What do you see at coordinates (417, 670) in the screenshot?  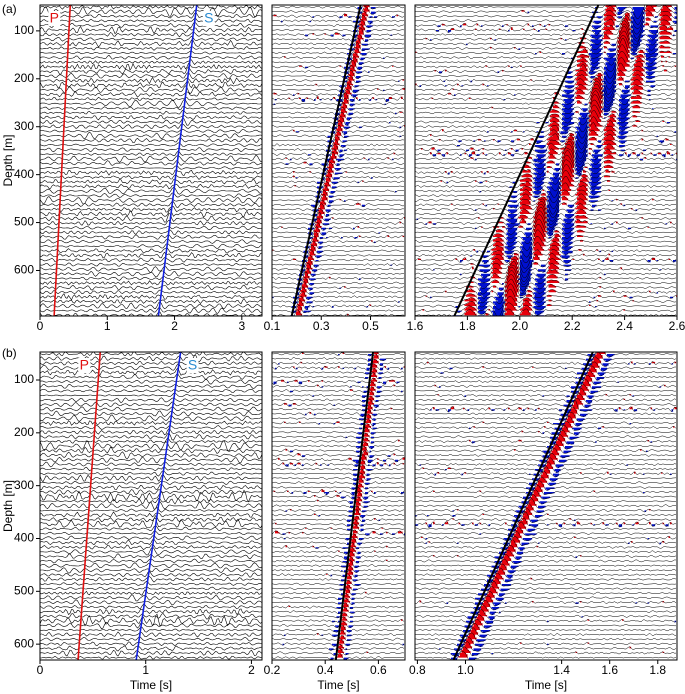 I see `x-tick-label: 0.8` at bounding box center [417, 670].